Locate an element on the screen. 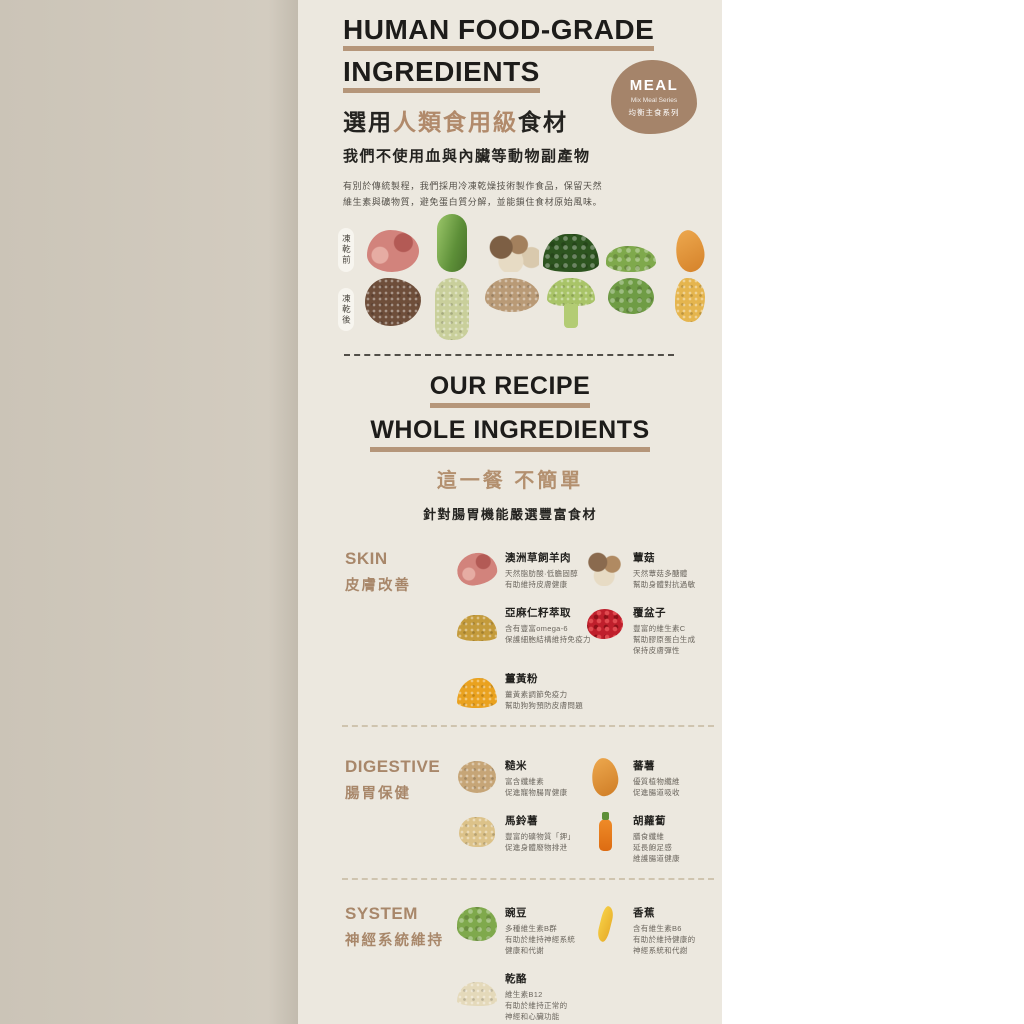  ingredient-desc: 促進身體廢物排泄 is located at coordinates (536, 847).